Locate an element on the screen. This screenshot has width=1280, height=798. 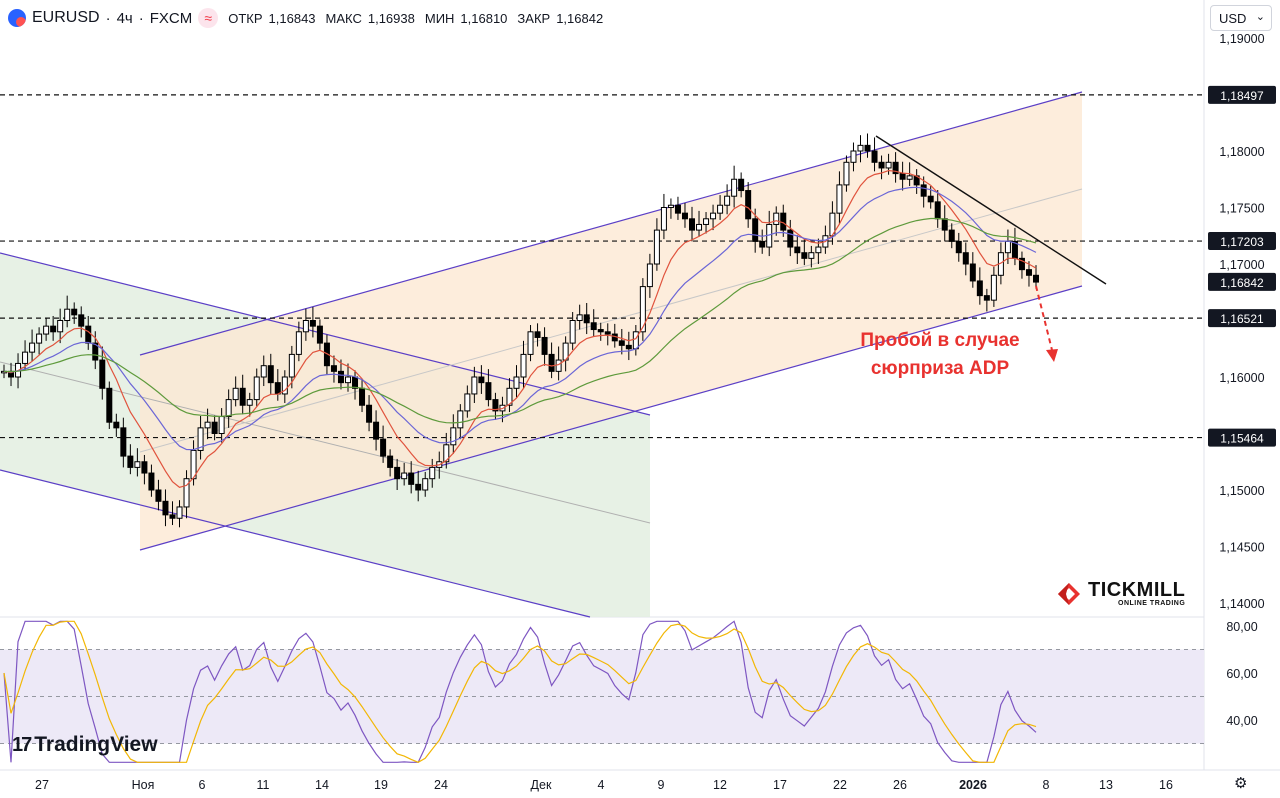
currency-select: USD ⌄ is located at coordinates (1241, 18).